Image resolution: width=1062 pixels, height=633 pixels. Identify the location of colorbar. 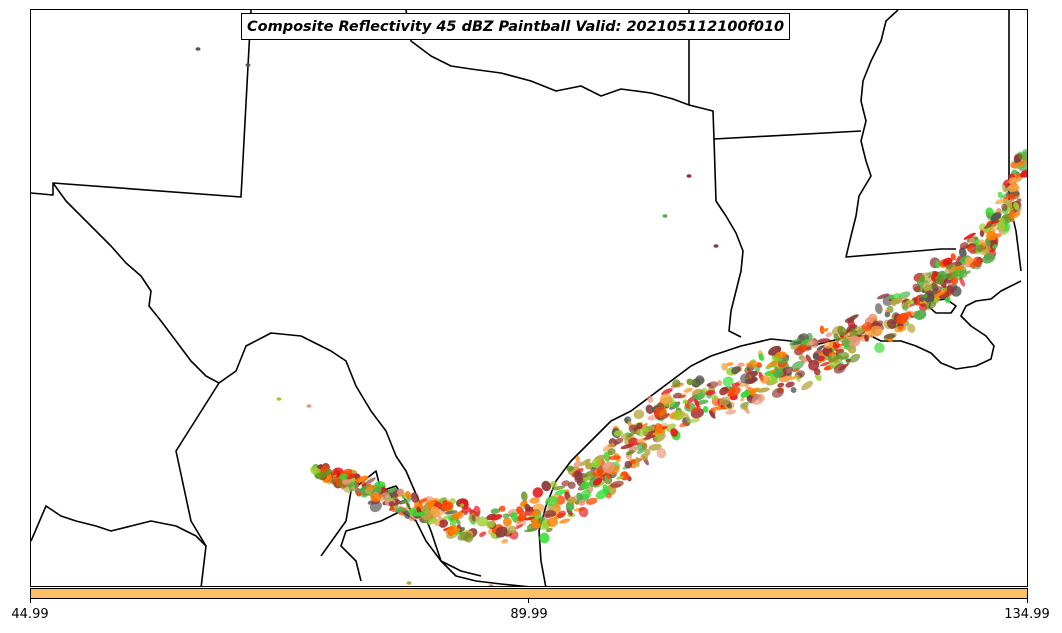
(529, 593).